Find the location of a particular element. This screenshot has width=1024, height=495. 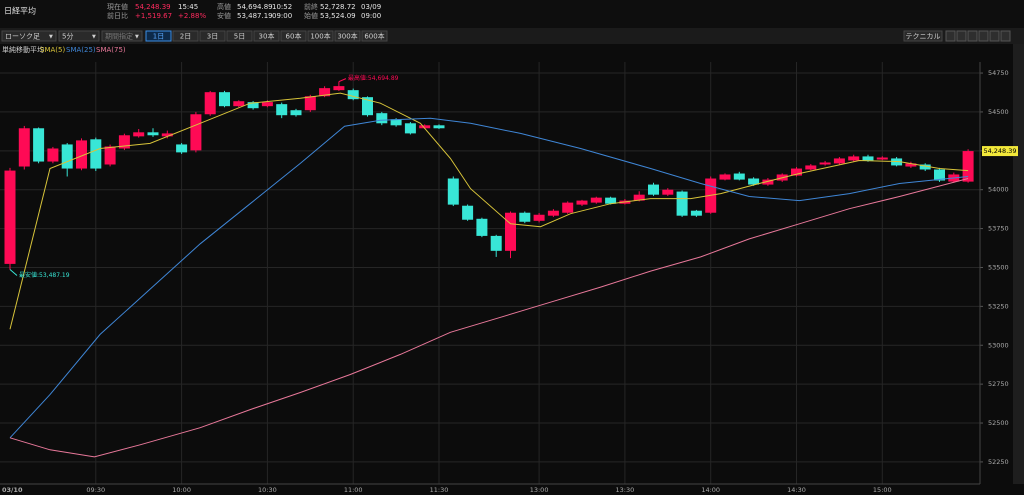

side-panel is located at coordinates (1018, 264).